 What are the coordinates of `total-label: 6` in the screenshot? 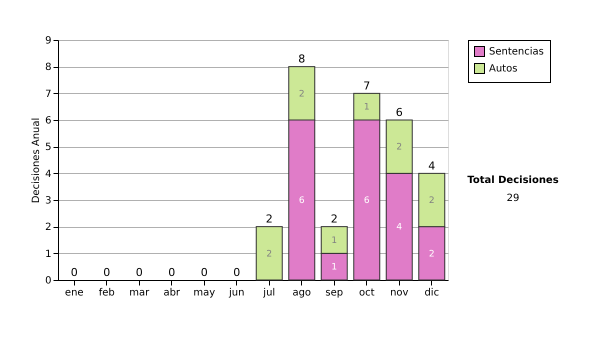 It's located at (399, 112).